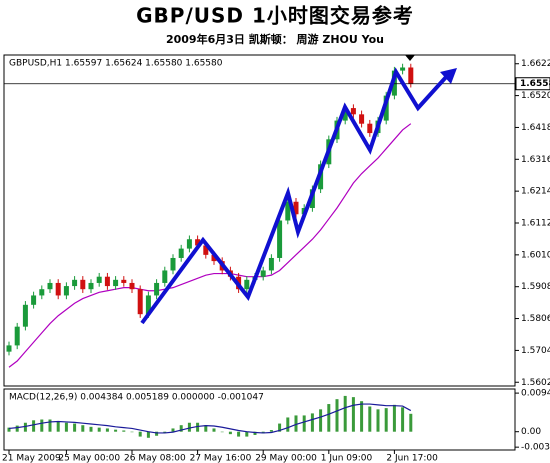  Describe the element at coordinates (410, 58) in the screenshot. I see `marker` at that location.